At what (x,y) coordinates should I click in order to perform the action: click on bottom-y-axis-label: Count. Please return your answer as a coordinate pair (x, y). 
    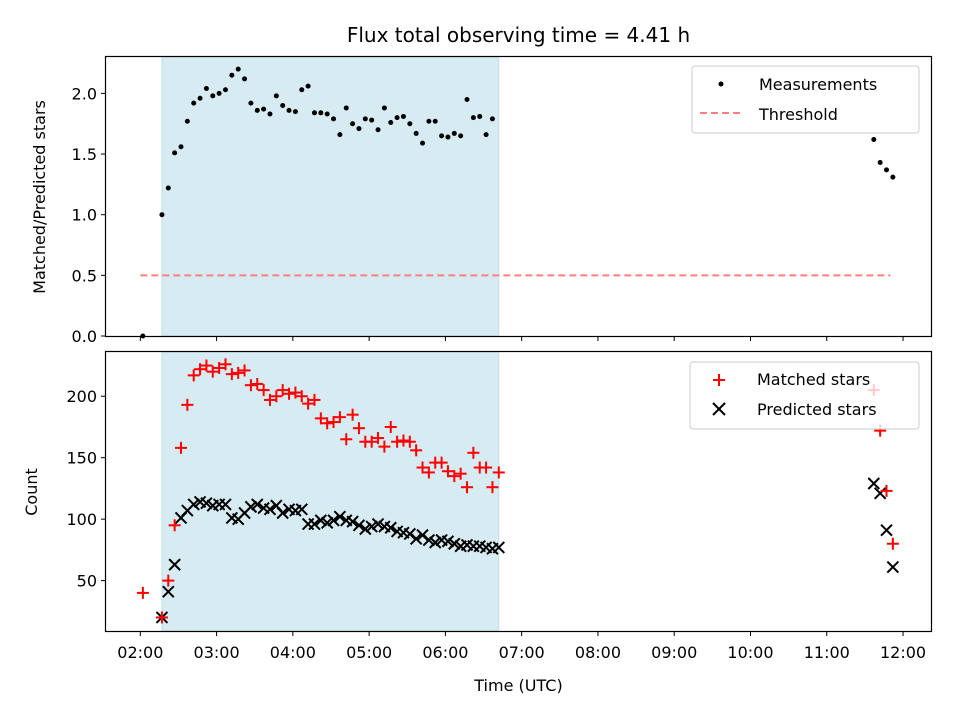
    Looking at the image, I should click on (31, 492).